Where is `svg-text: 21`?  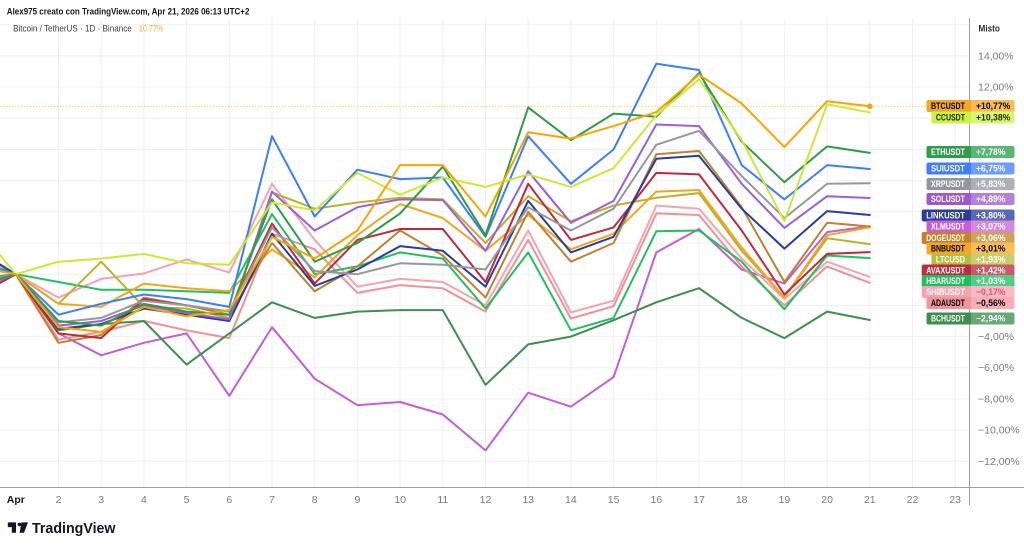 svg-text: 21 is located at coordinates (870, 500).